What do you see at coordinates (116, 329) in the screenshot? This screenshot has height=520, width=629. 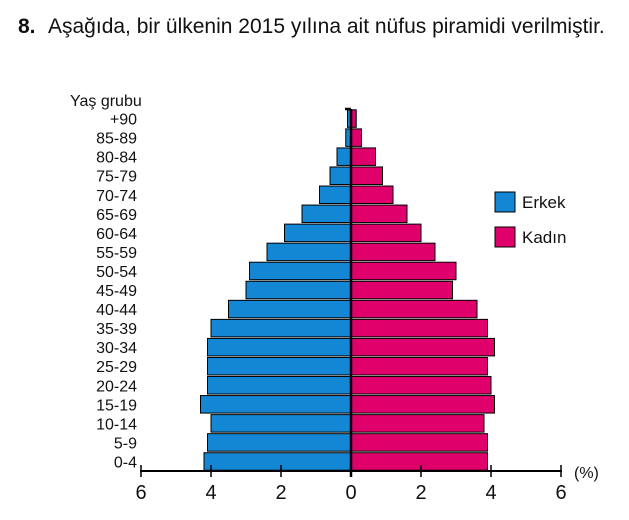 I see `age-label-7: 35-39` at bounding box center [116, 329].